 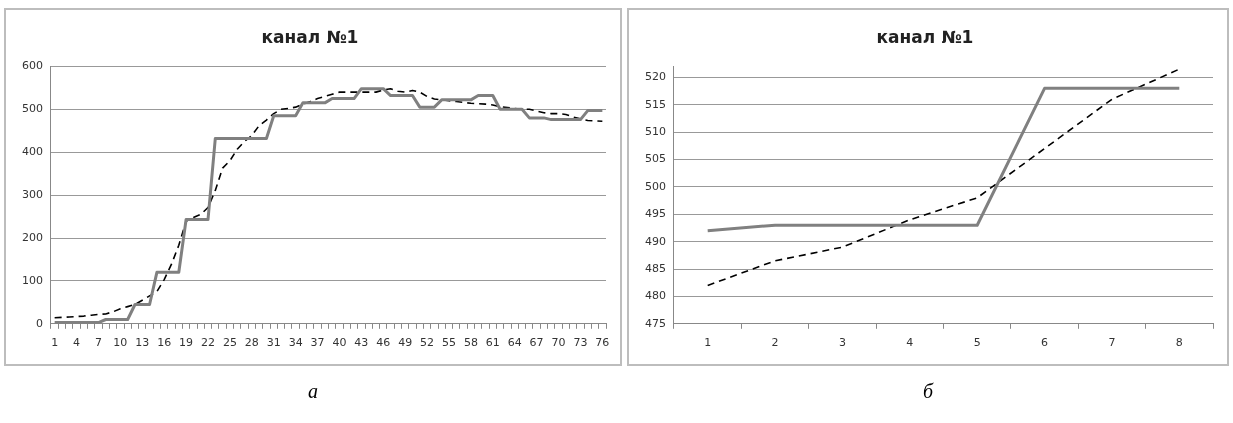 I want to click on x-tick-label: 46, so click(x=383, y=343).